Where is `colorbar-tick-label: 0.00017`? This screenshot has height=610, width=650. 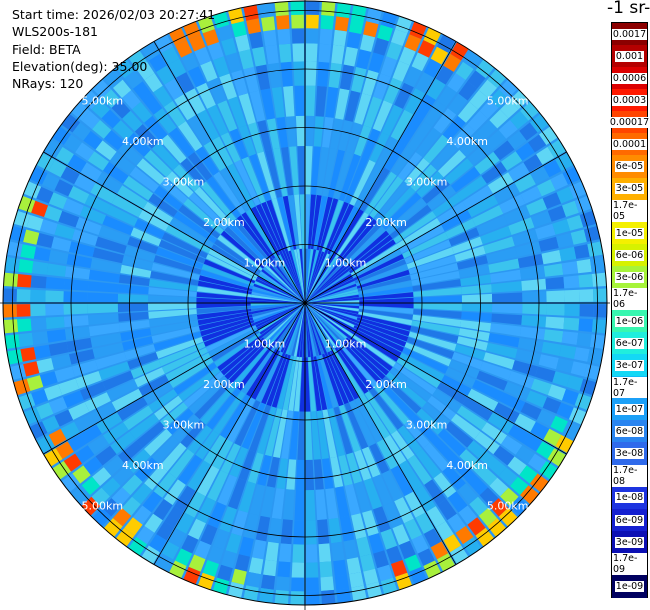 colorbar-tick-label: 0.00017 is located at coordinates (629, 123).